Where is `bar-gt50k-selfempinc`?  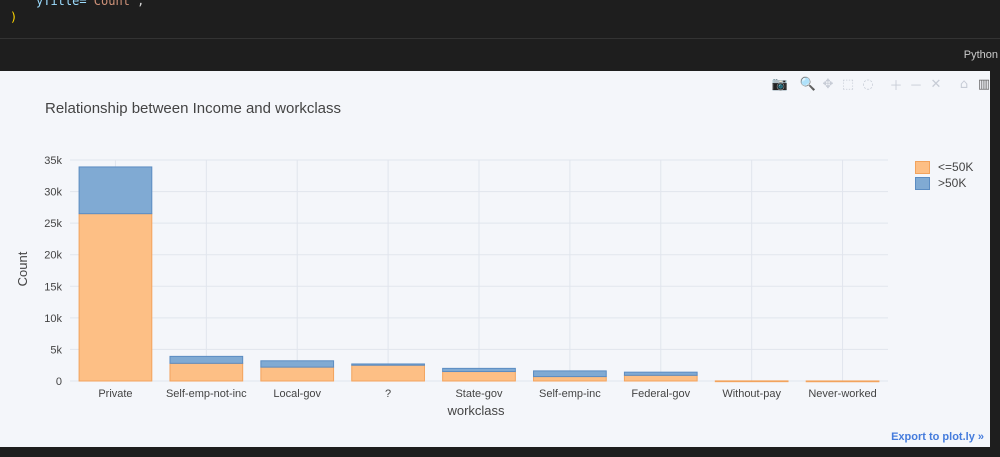
bar-gt50k-selfempinc is located at coordinates (570, 374).